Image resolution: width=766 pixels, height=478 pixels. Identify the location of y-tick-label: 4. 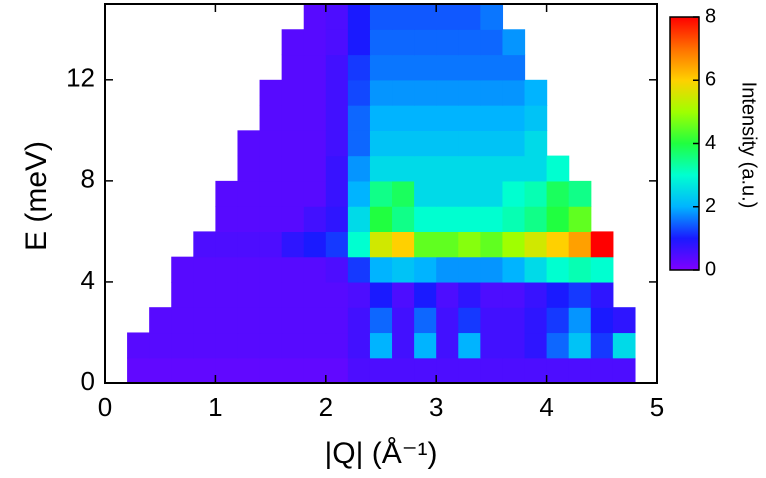
(88, 280).